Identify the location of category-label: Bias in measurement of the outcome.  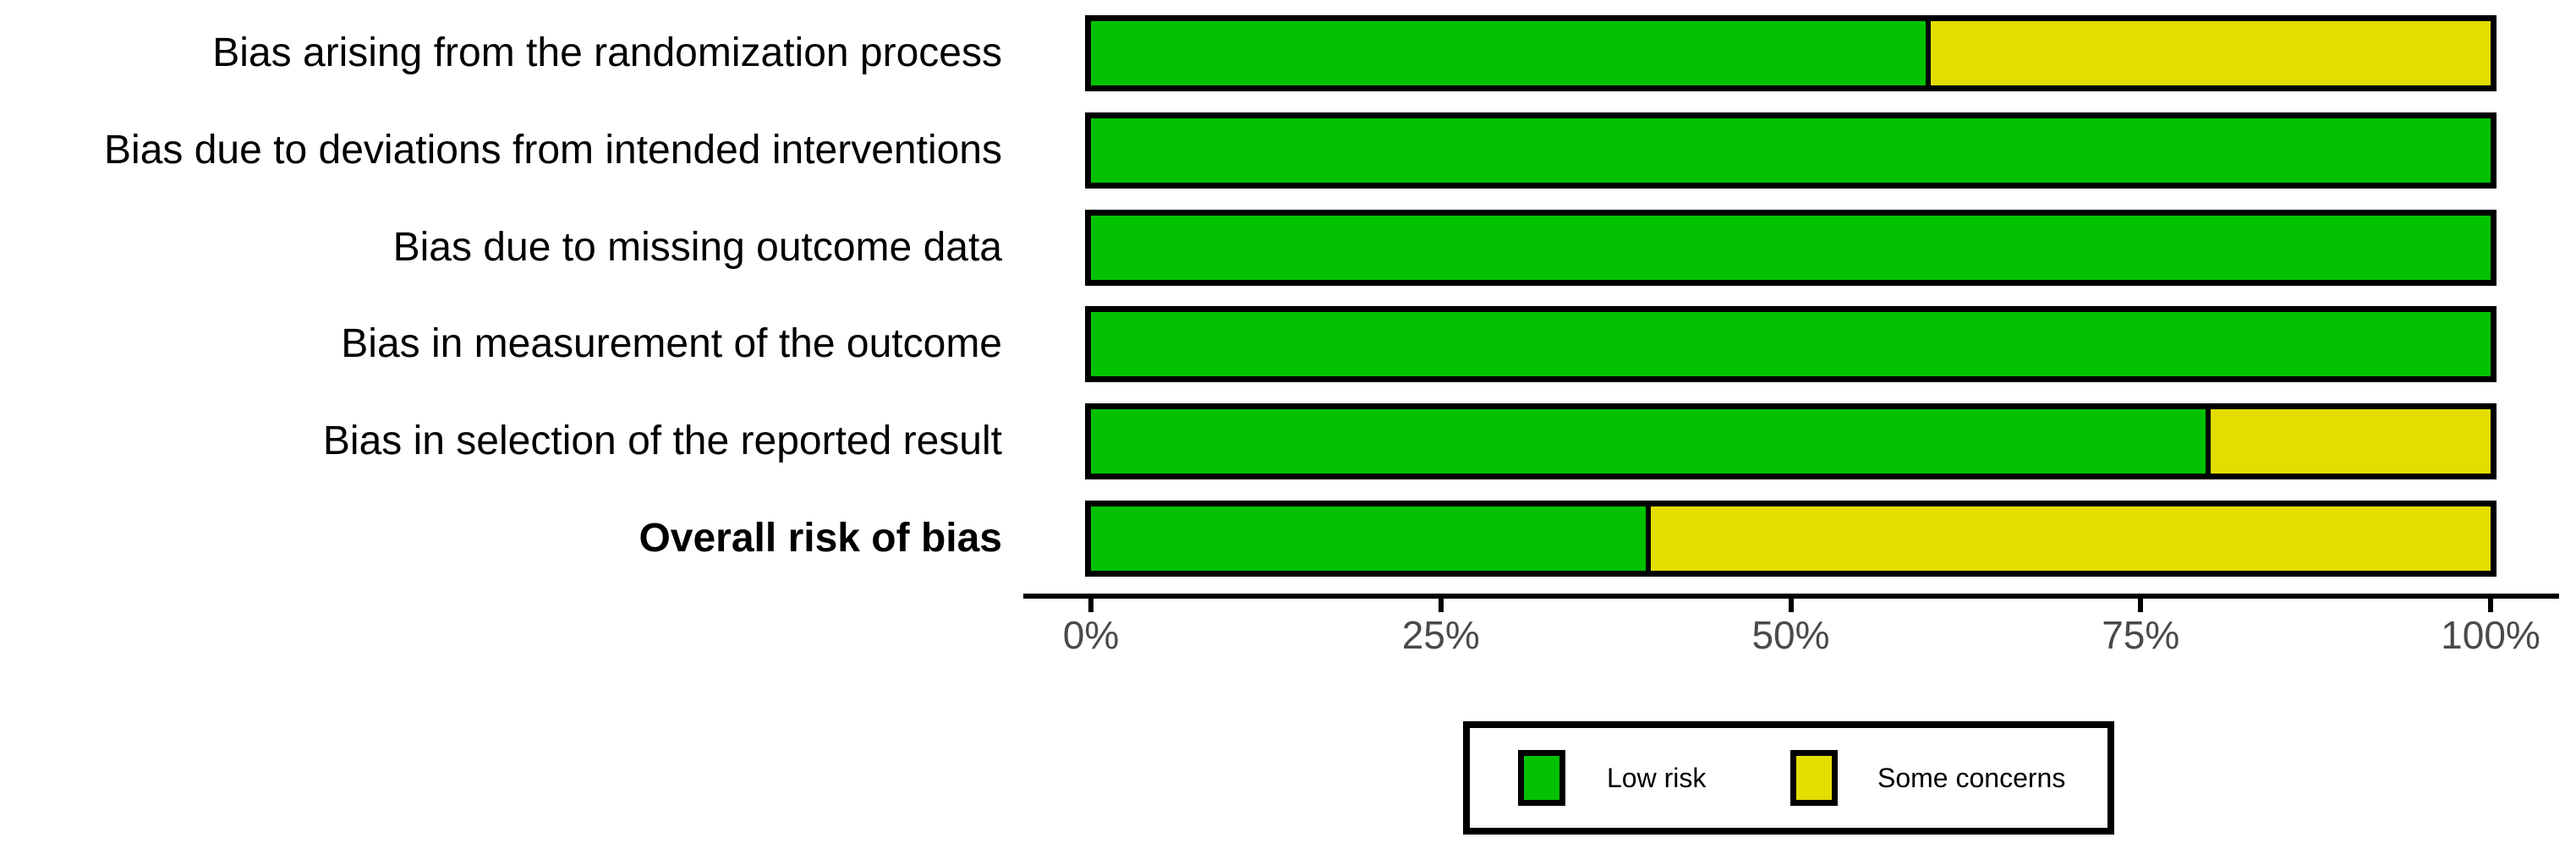
(671, 344).